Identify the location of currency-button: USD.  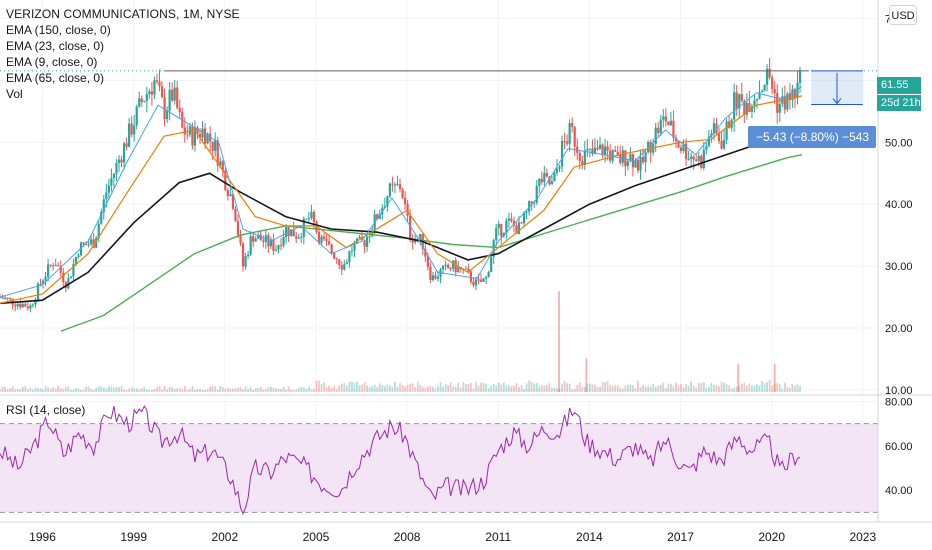
(903, 15).